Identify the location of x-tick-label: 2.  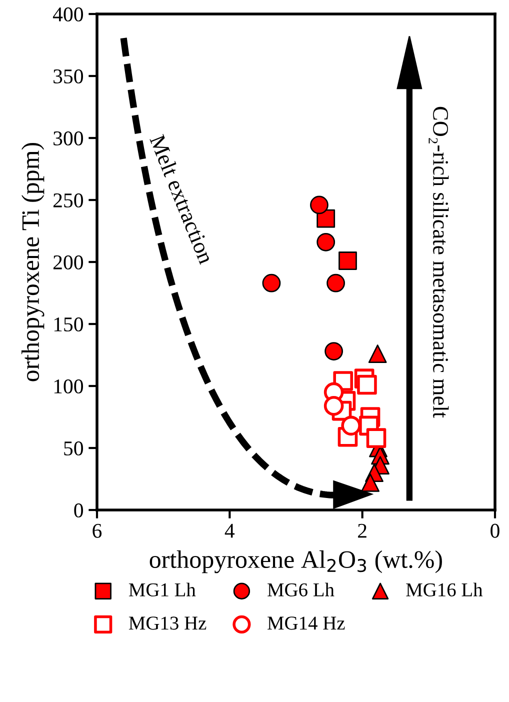
(362, 531).